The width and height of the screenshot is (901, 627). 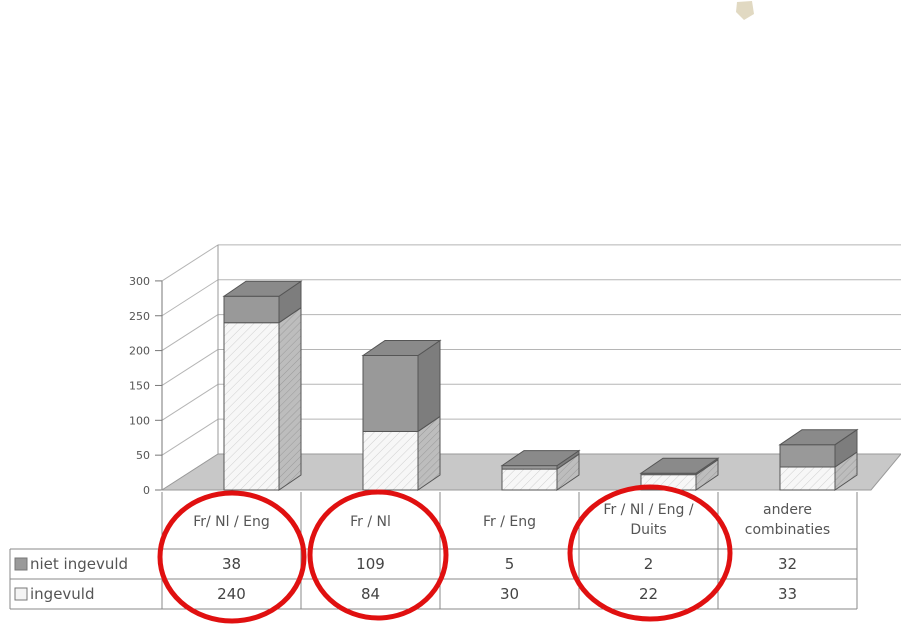 What do you see at coordinates (231, 564) in the screenshot?
I see `data-value: 38` at bounding box center [231, 564].